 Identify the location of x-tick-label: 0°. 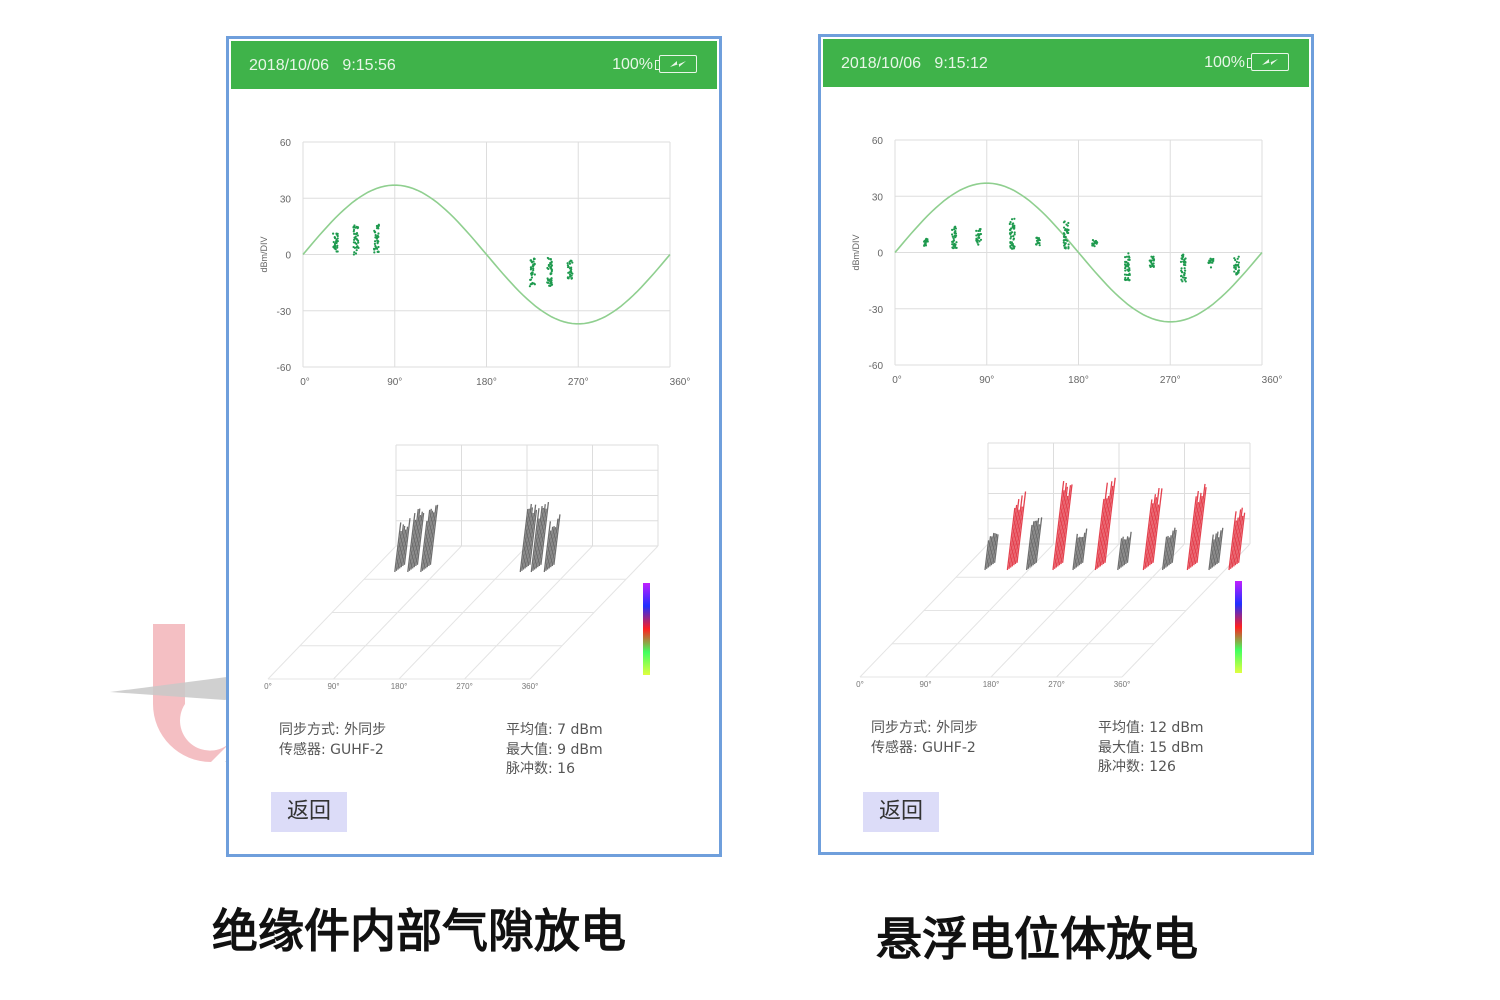
(897, 380).